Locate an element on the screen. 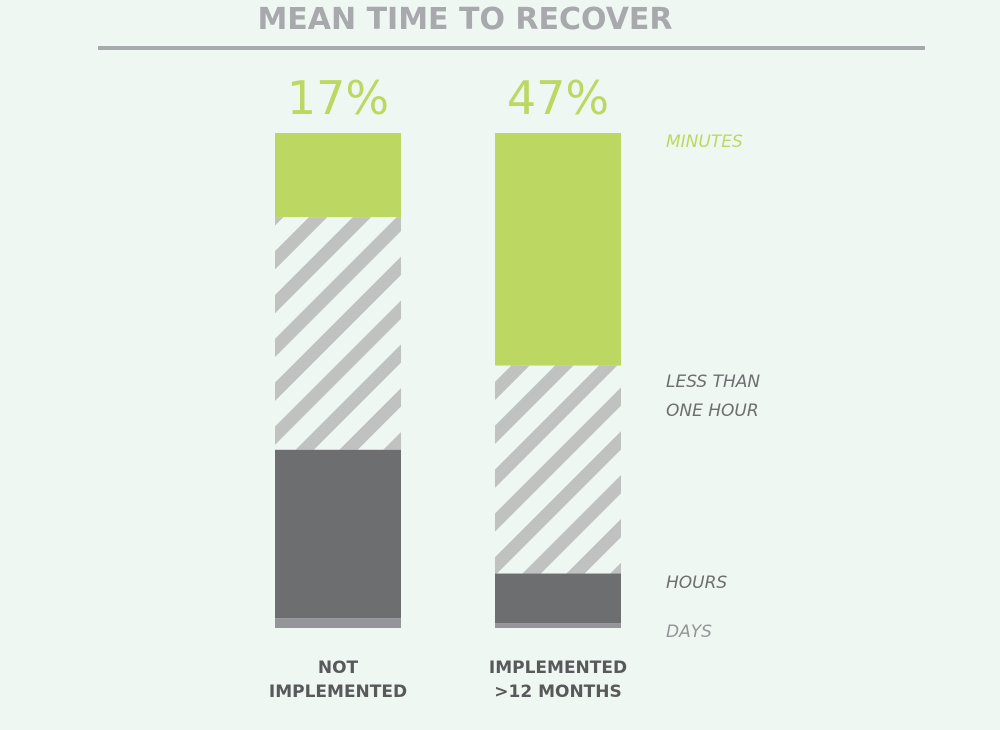  legend-label: HOURS is located at coordinates (697, 582).